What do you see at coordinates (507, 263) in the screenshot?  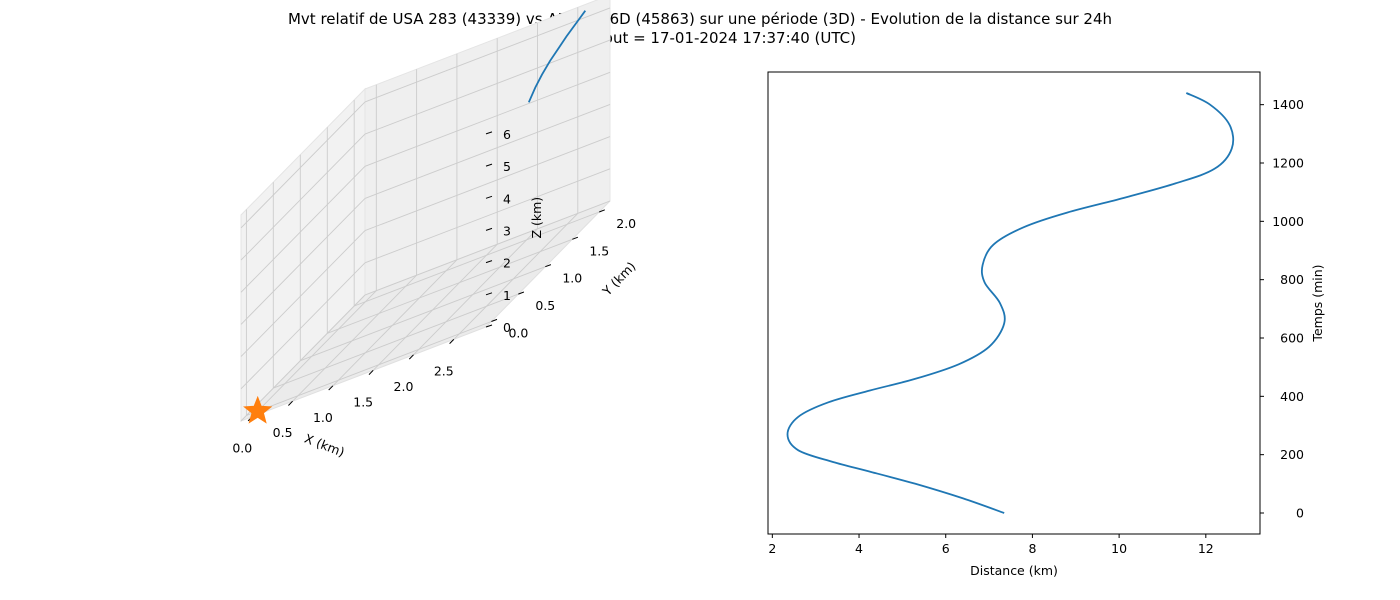 I see `z-axis-tick-label: 2` at bounding box center [507, 263].